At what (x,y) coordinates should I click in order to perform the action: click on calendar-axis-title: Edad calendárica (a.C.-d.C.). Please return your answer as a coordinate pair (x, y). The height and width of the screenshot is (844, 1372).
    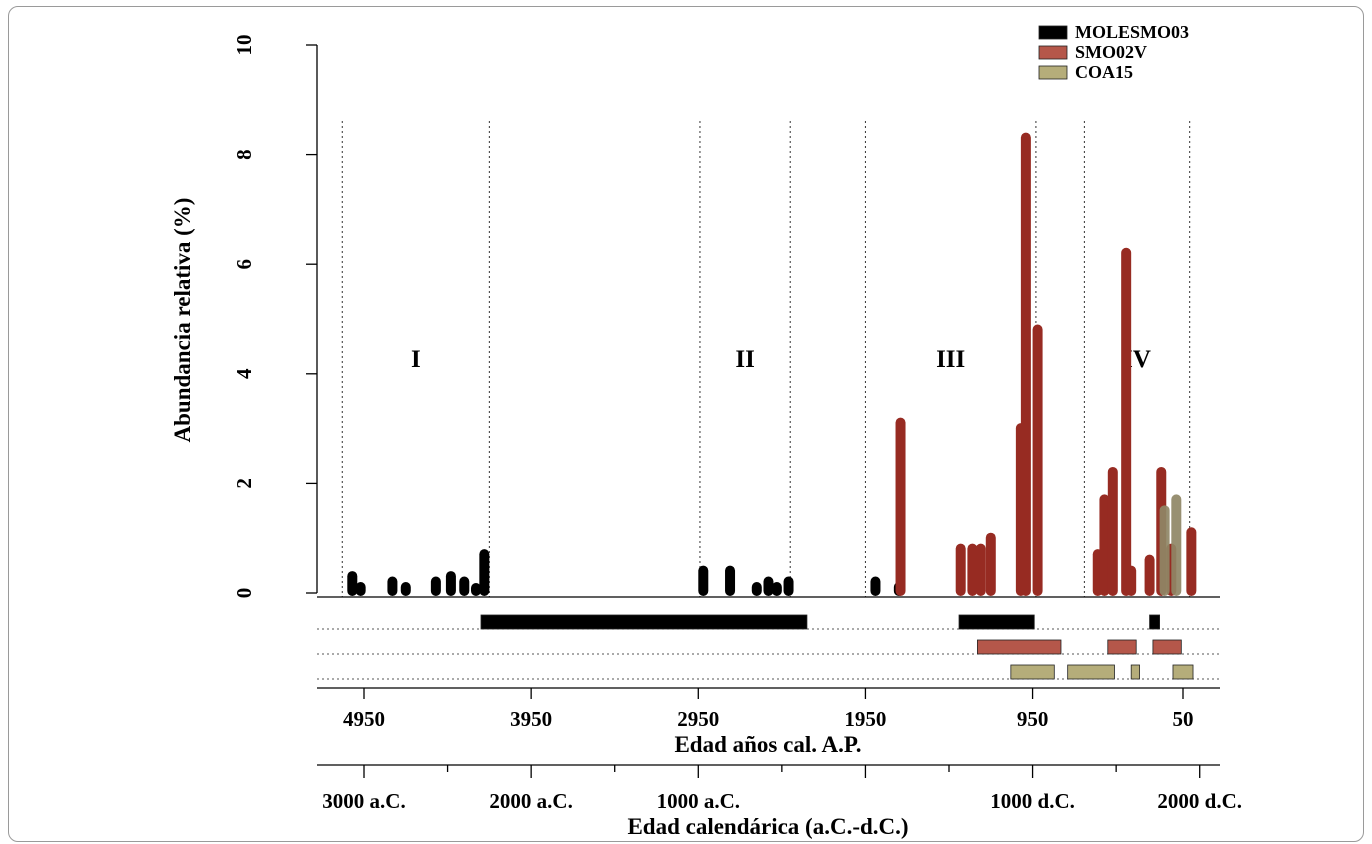
    Looking at the image, I should click on (767, 826).